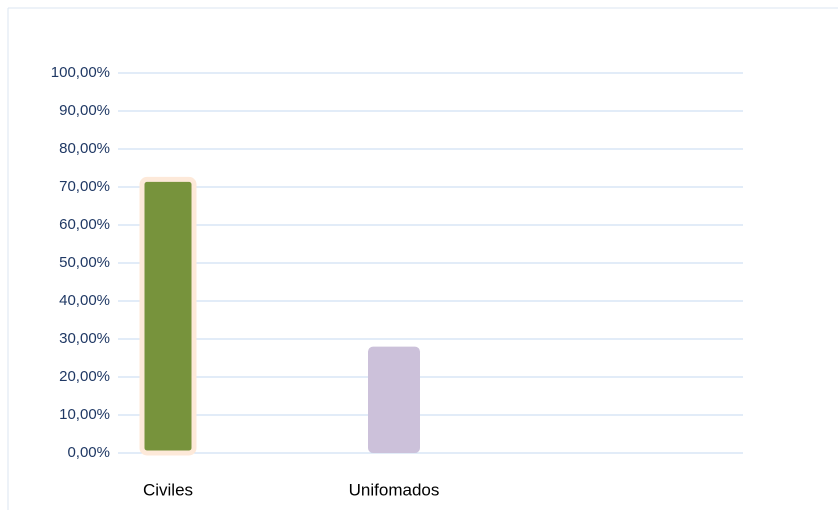  I want to click on y-tick-label: 50,00%, so click(84, 262).